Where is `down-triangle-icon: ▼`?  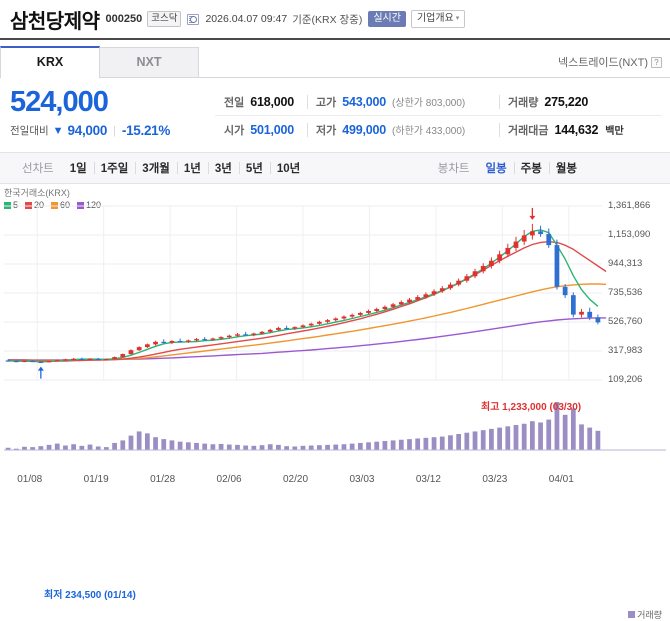
down-triangle-icon: ▼ is located at coordinates (58, 130).